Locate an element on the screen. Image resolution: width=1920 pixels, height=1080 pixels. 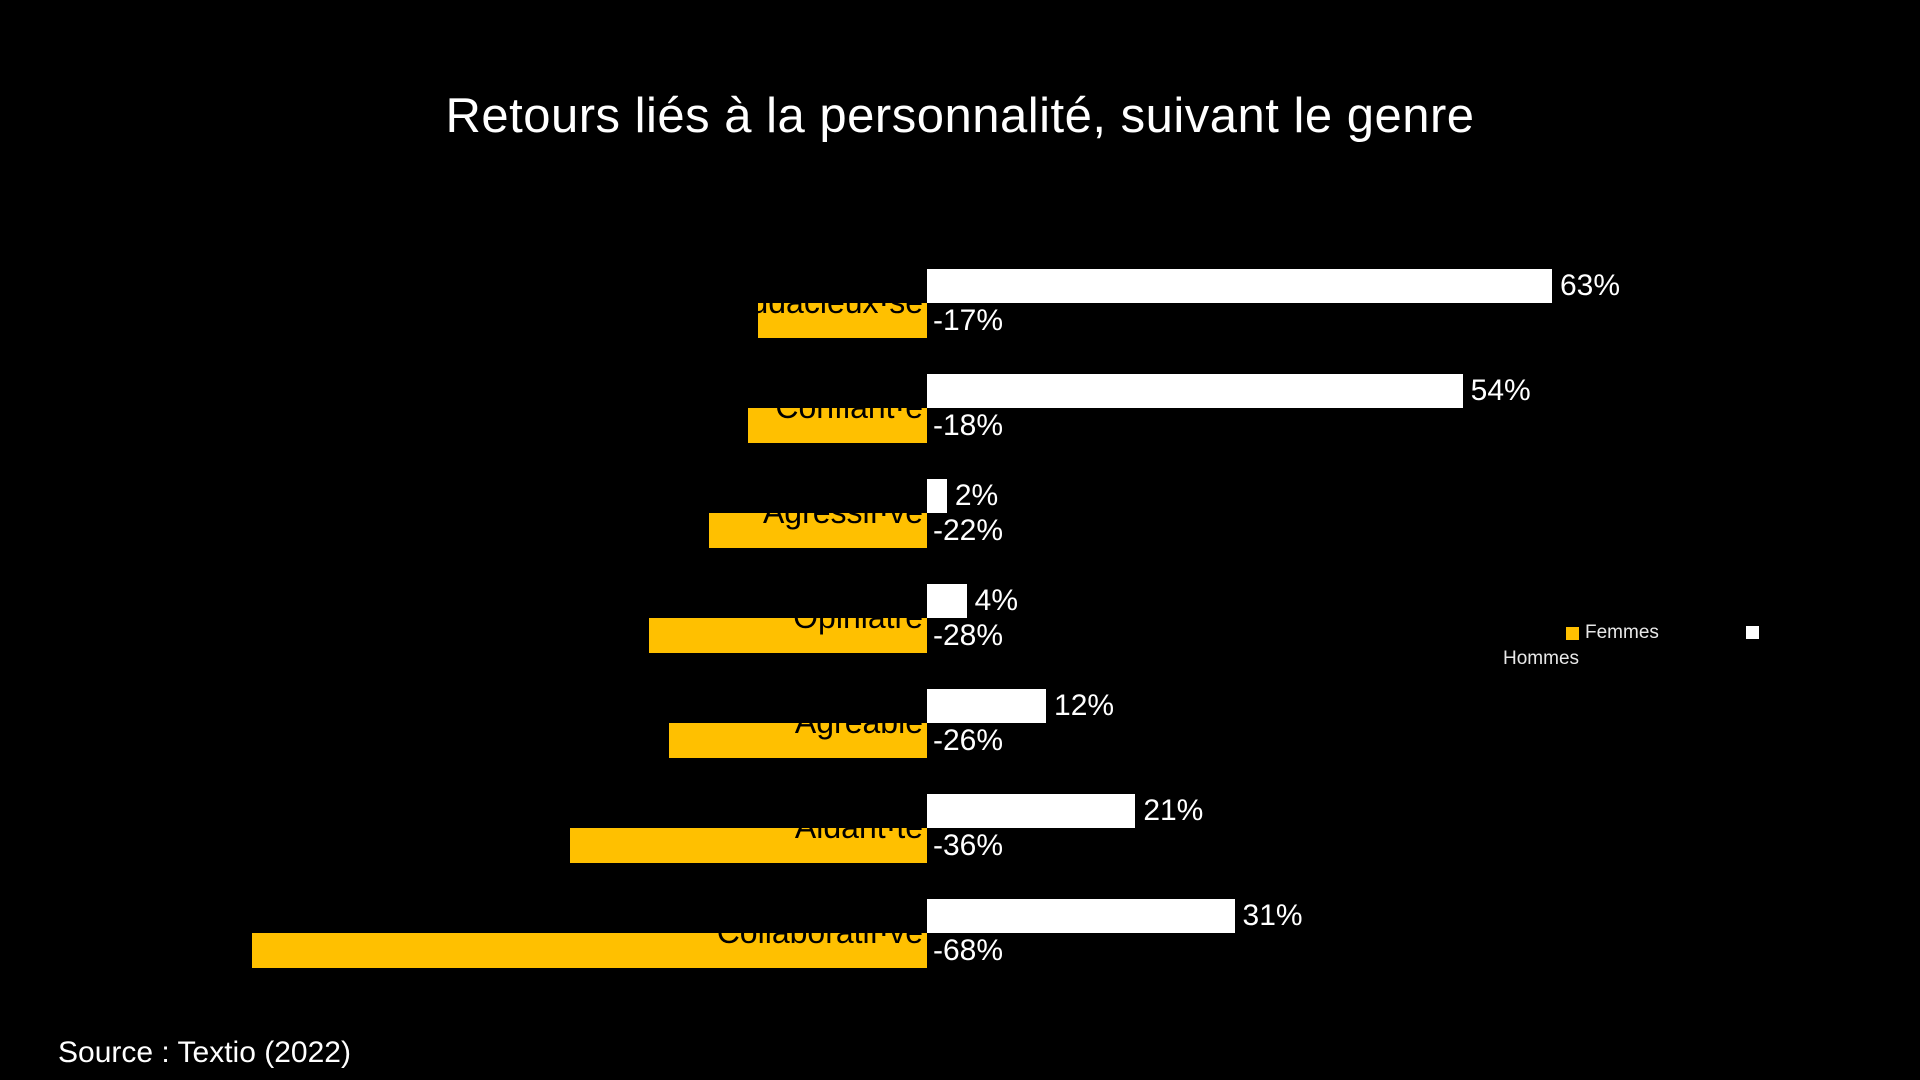
hommes-value-label: 31% is located at coordinates (1272, 915).